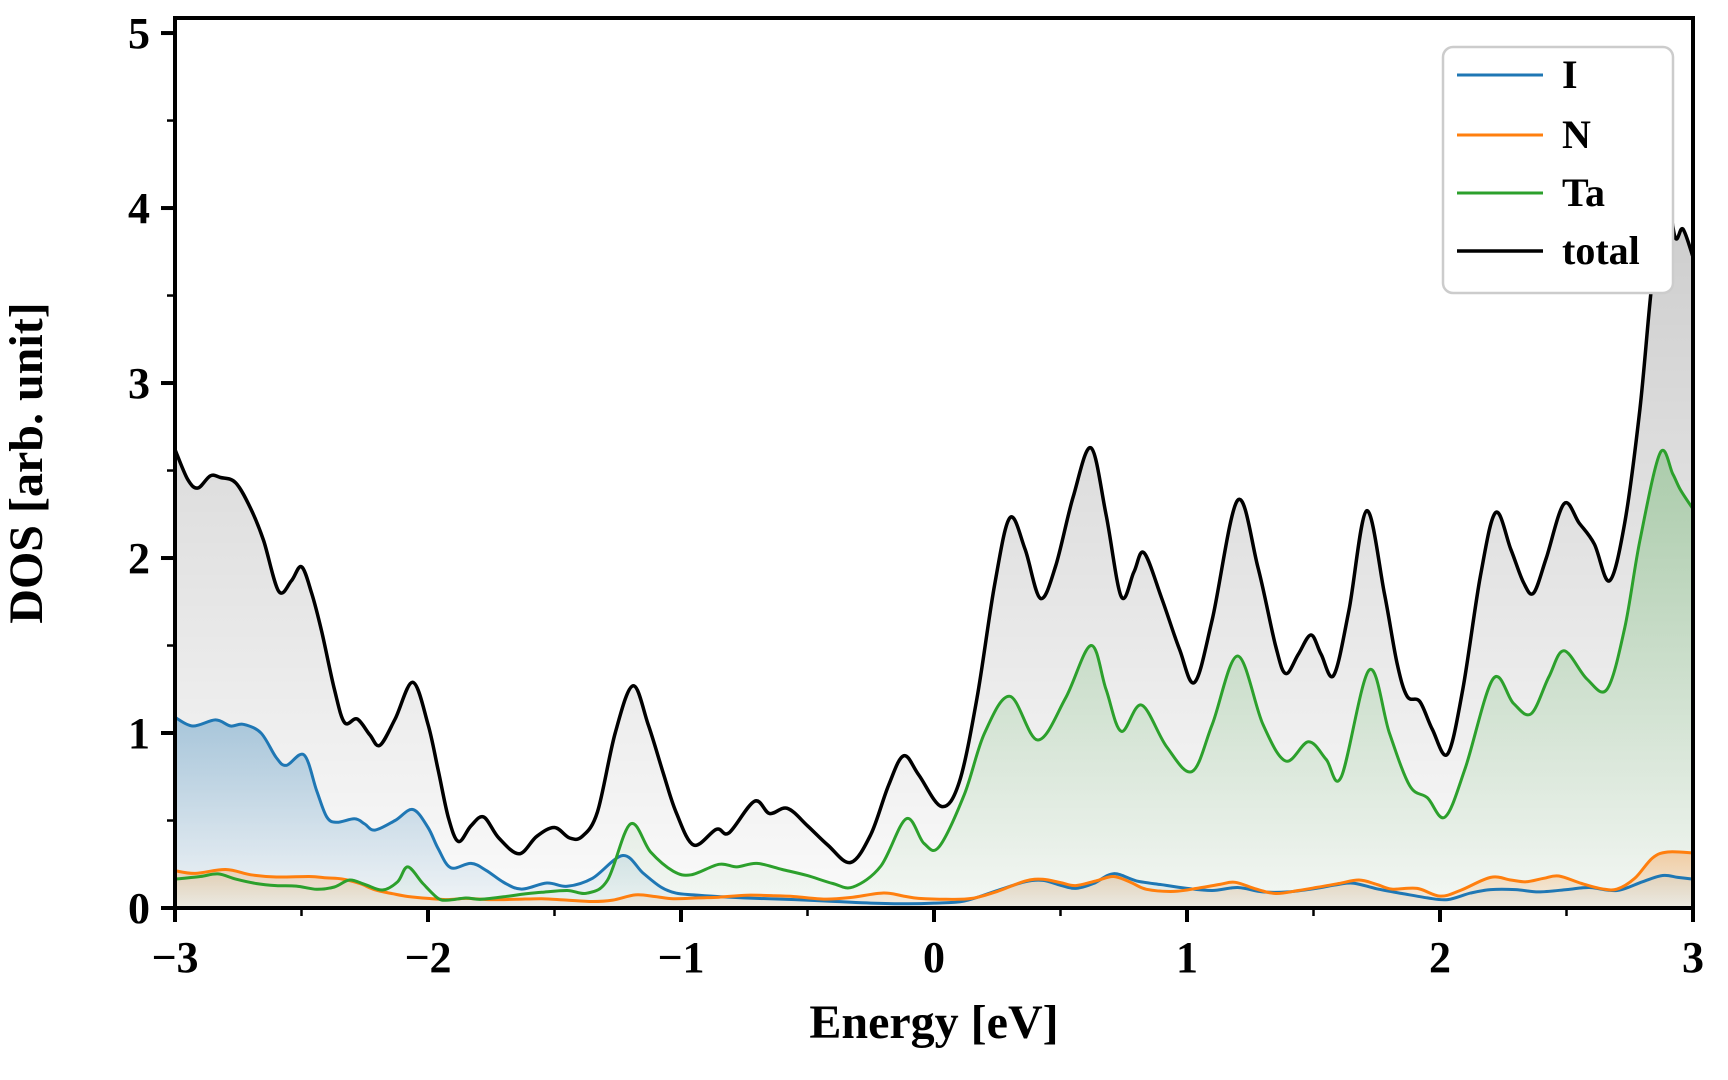 The height and width of the screenshot is (1080, 1728). I want to click on legend-label-I: I, so click(1570, 74).